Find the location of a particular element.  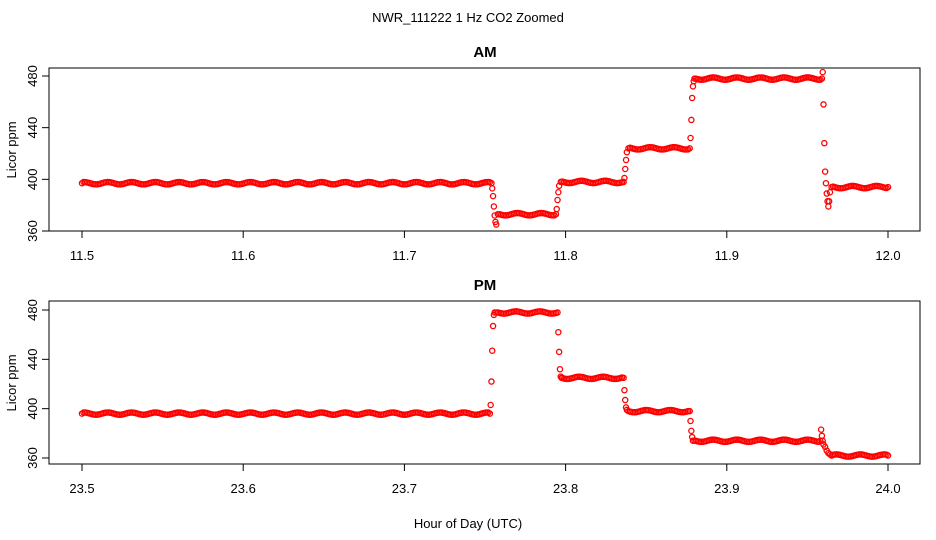

pm-y-tick-label: 440 is located at coordinates (32, 359).